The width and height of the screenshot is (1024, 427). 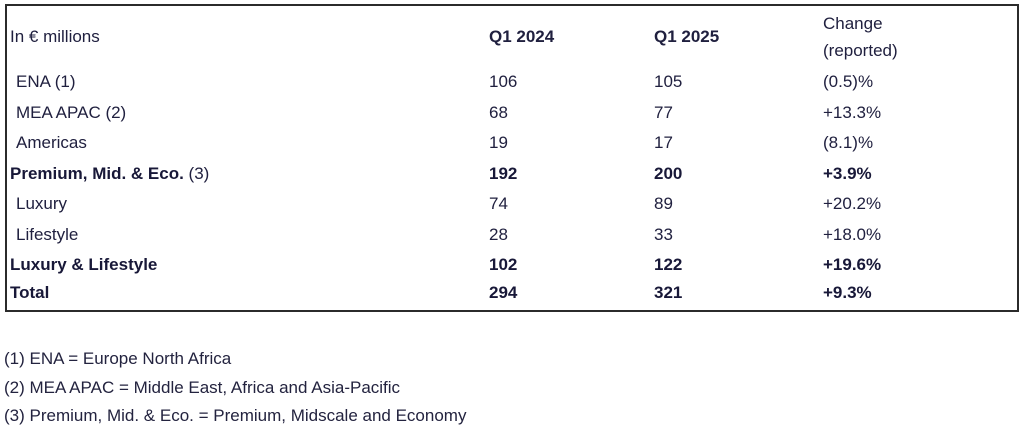 I want to click on row-label: Lifestyle, so click(x=247, y=235).